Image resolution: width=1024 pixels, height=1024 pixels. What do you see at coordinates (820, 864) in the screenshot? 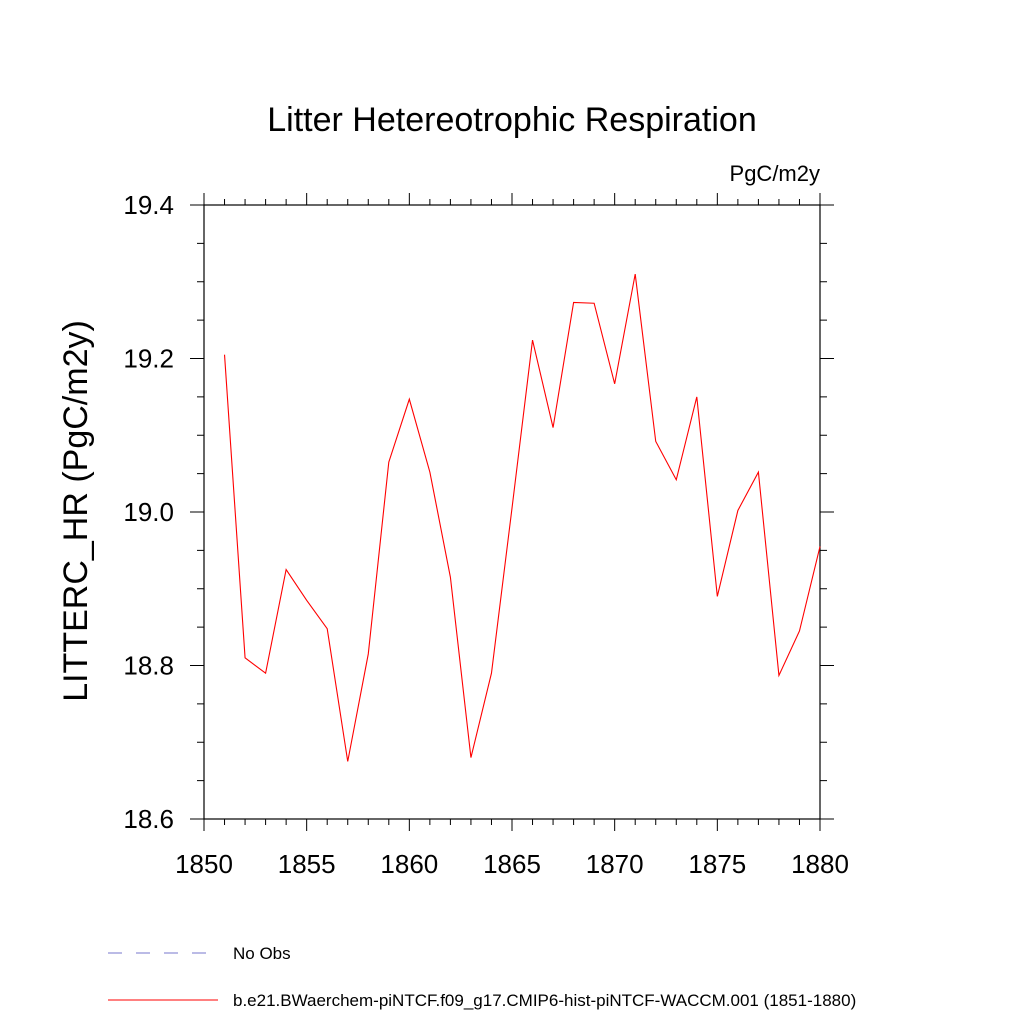
I see `x-tick-label-1880: 1880` at bounding box center [820, 864].